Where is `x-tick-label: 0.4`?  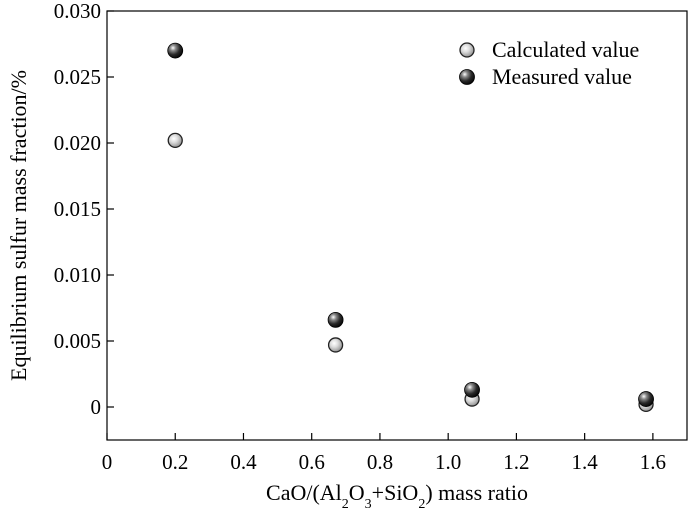 x-tick-label: 0.4 is located at coordinates (243, 462).